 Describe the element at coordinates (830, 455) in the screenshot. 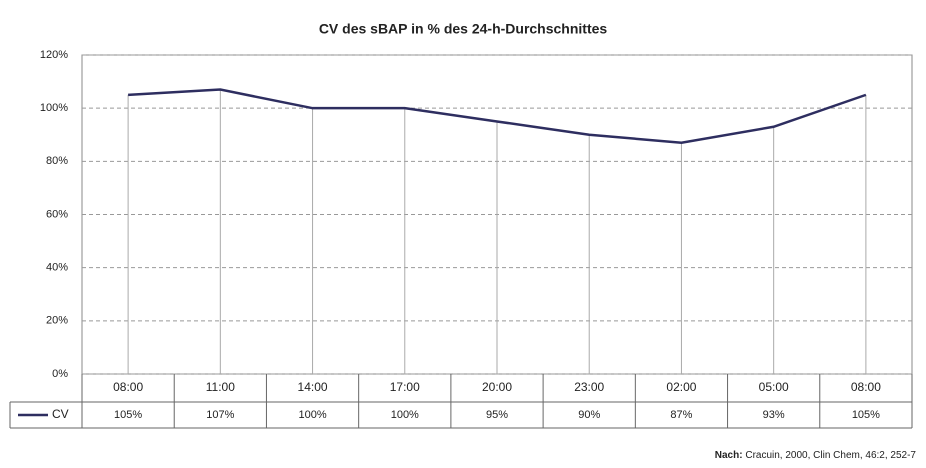

I see `source-text: Cracuin, 2000, Clin Chem, 46:2, 252-7` at that location.